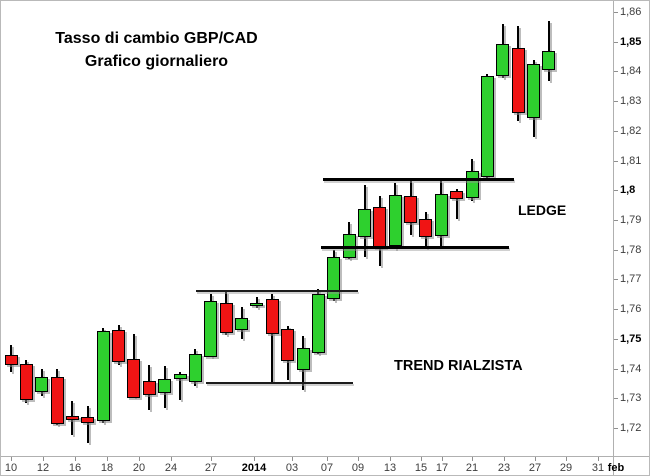  Describe the element at coordinates (631, 160) in the screenshot. I see `y-axis-label: 1,81` at that location.